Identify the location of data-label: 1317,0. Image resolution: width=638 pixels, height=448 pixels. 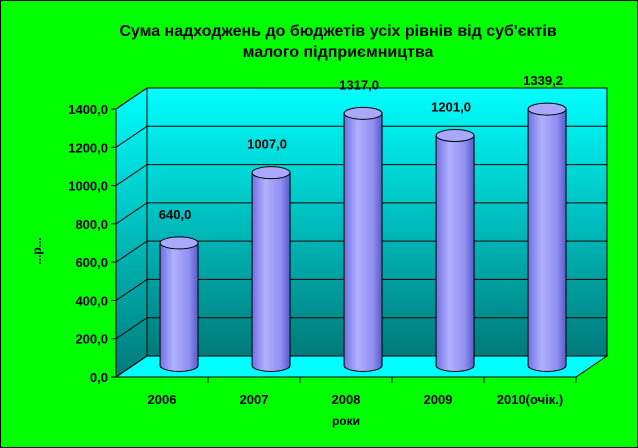
(359, 84).